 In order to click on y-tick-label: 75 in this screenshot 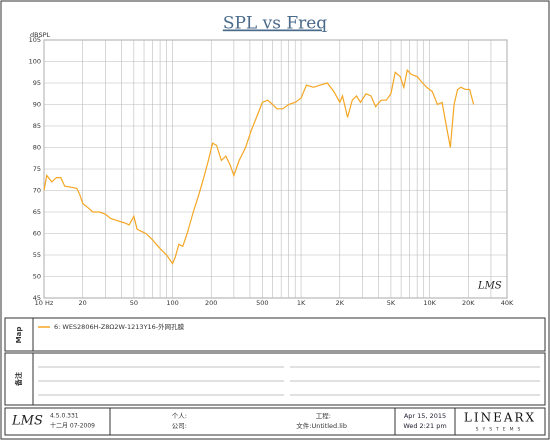, I will do `click(37, 169)`.